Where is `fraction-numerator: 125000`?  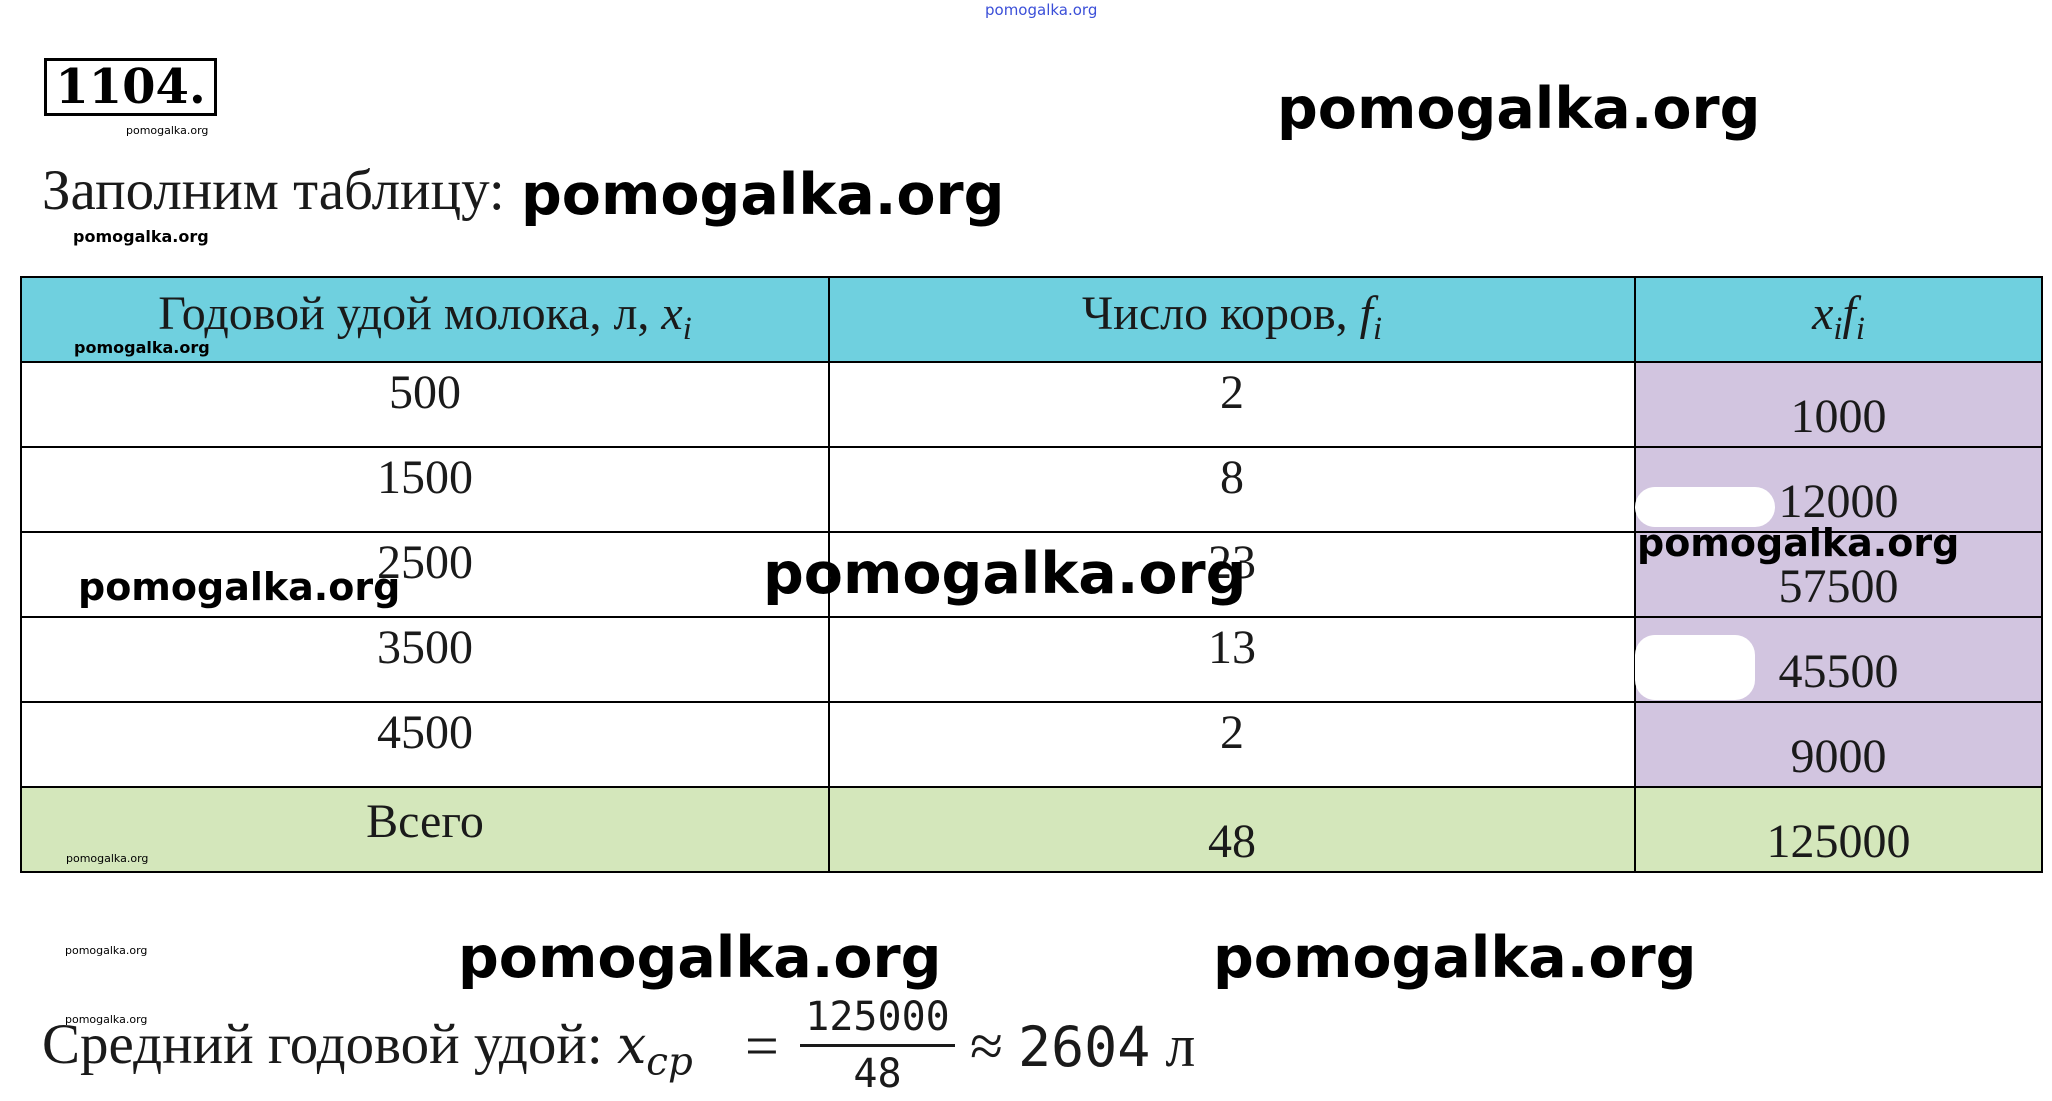
fraction-numerator: 125000 is located at coordinates (877, 1017).